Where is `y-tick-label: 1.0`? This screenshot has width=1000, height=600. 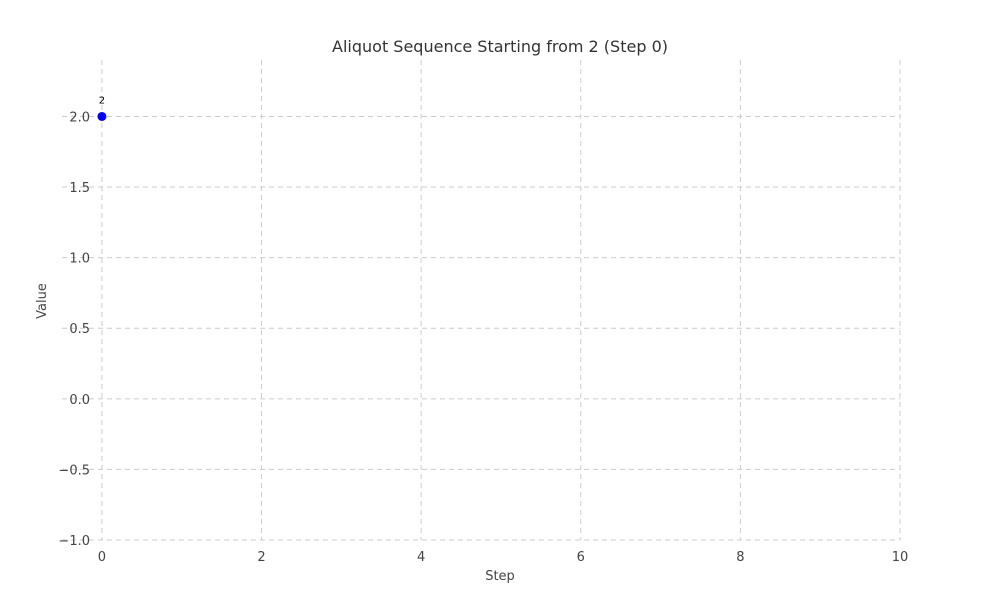
y-tick-label: 1.0 is located at coordinates (79, 259).